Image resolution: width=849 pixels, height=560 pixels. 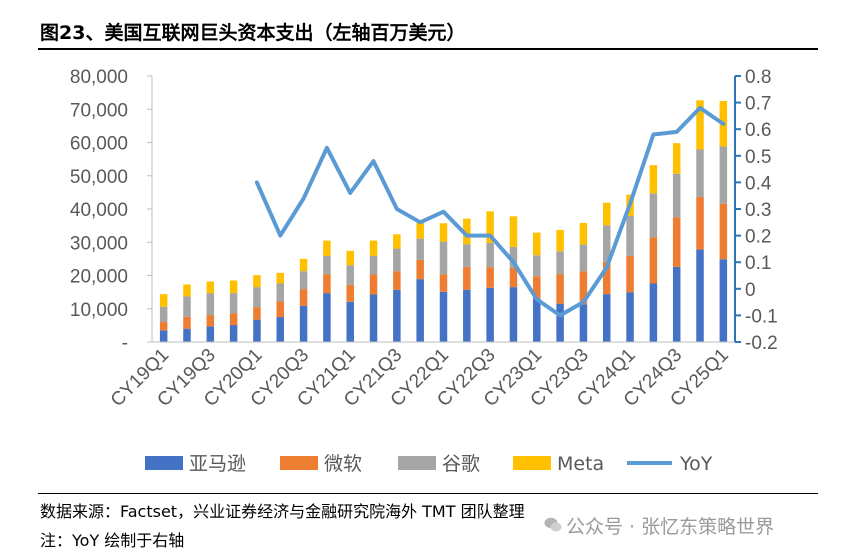 I want to click on bar-谷歌-CY24Q3, so click(x=676, y=195).